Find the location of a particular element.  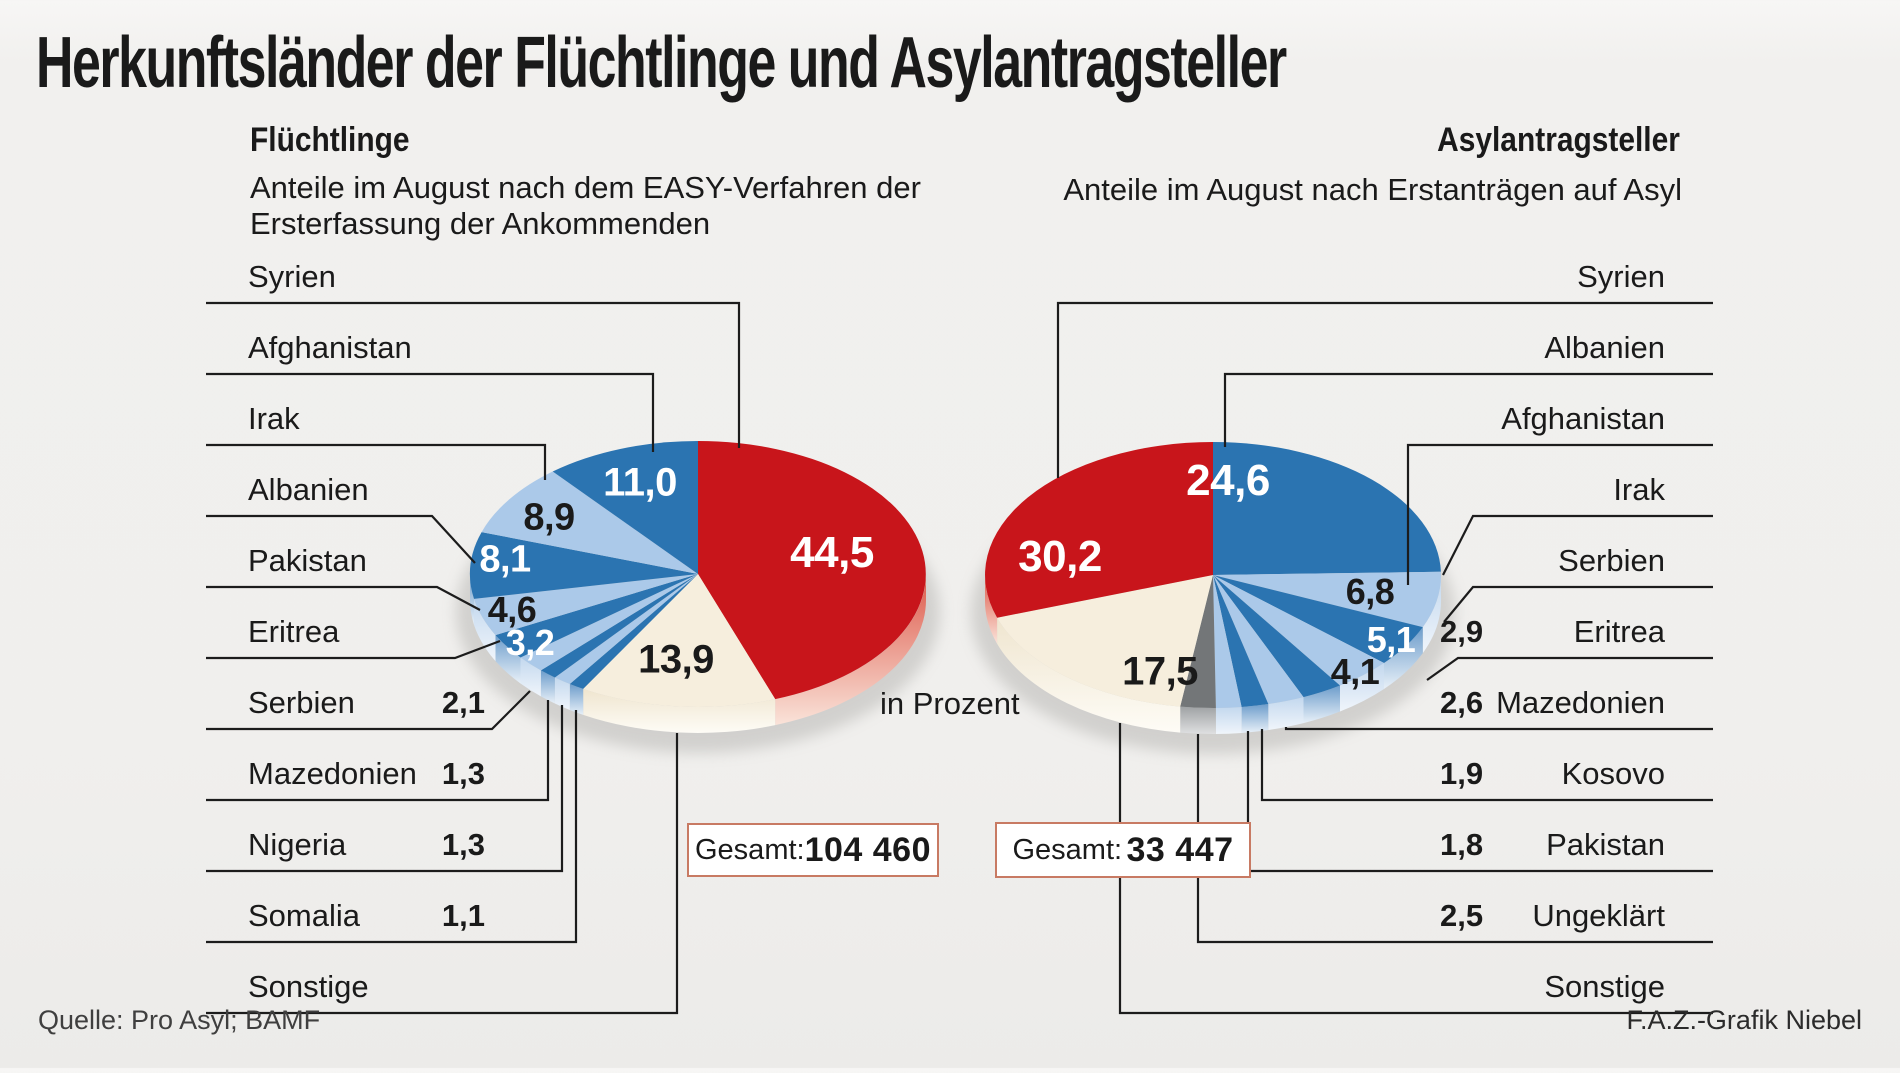

left-legend-label-Afghanistan: Afghanistan is located at coordinates (330, 347).